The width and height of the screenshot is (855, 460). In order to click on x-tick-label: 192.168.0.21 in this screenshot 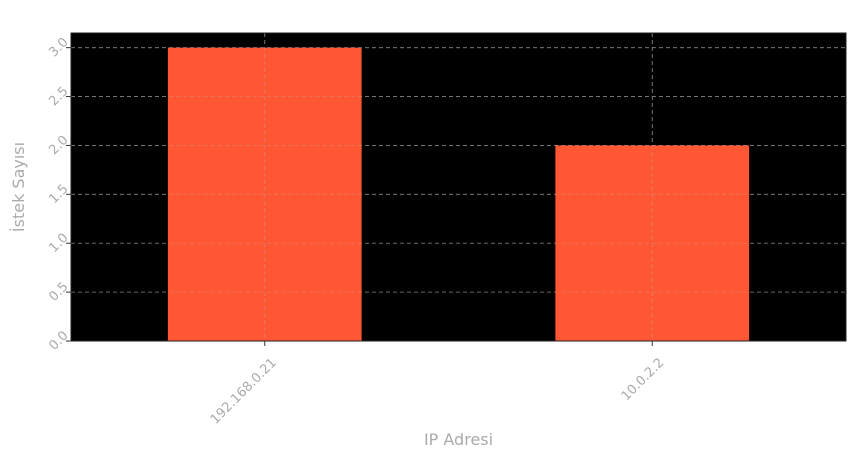, I will do `click(244, 391)`.